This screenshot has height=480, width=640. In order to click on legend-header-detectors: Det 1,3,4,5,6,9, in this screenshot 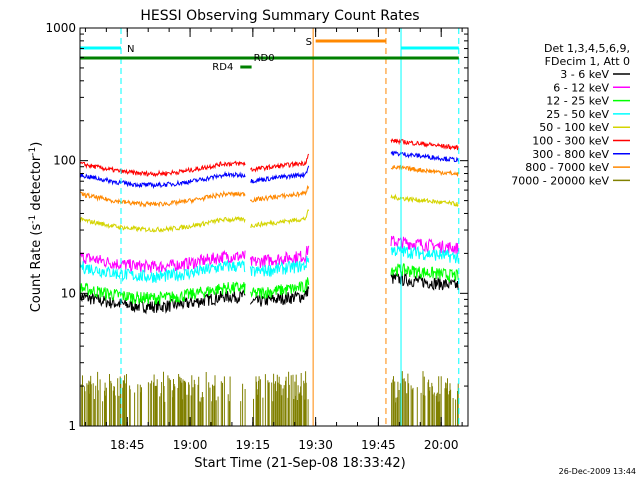, I will do `click(587, 48)`.